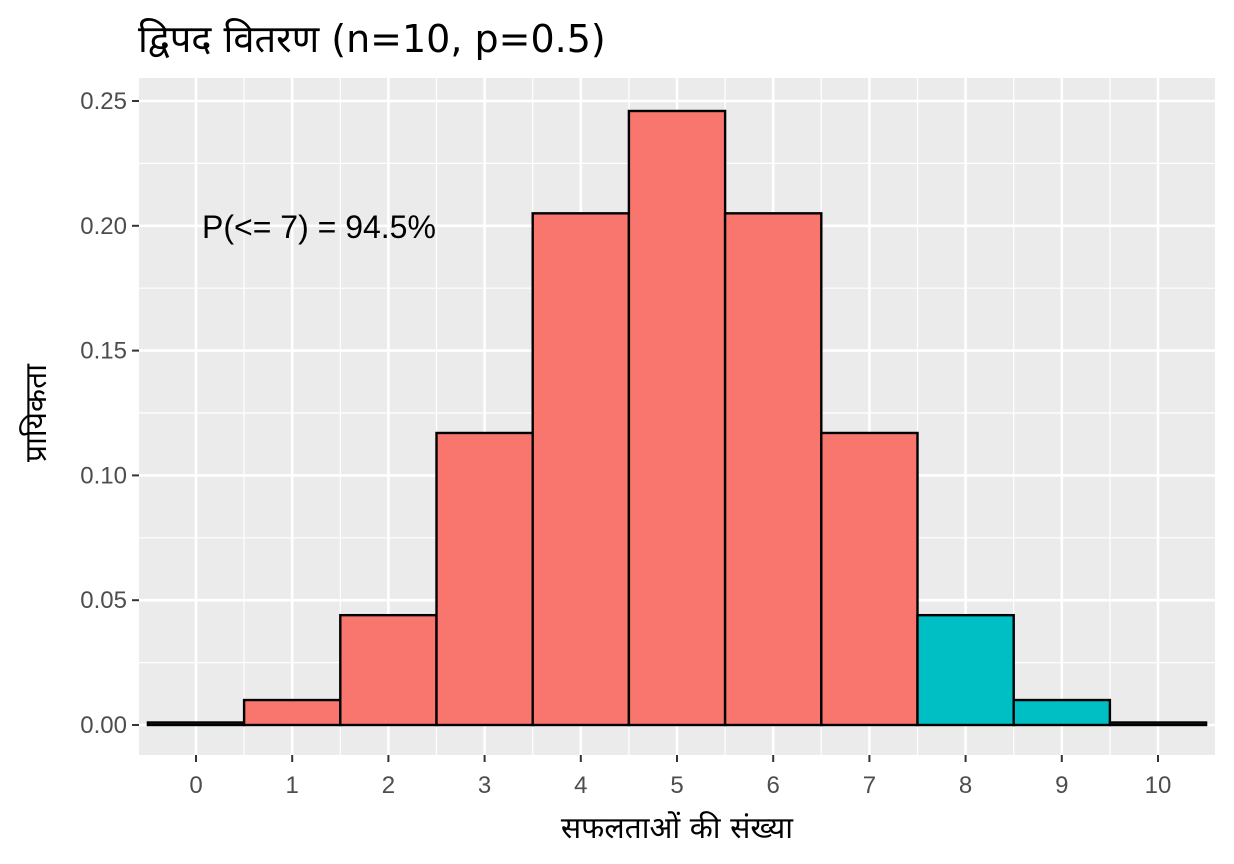 This screenshot has height=864, width=1234. I want to click on x-tick-label: 6, so click(773, 785).